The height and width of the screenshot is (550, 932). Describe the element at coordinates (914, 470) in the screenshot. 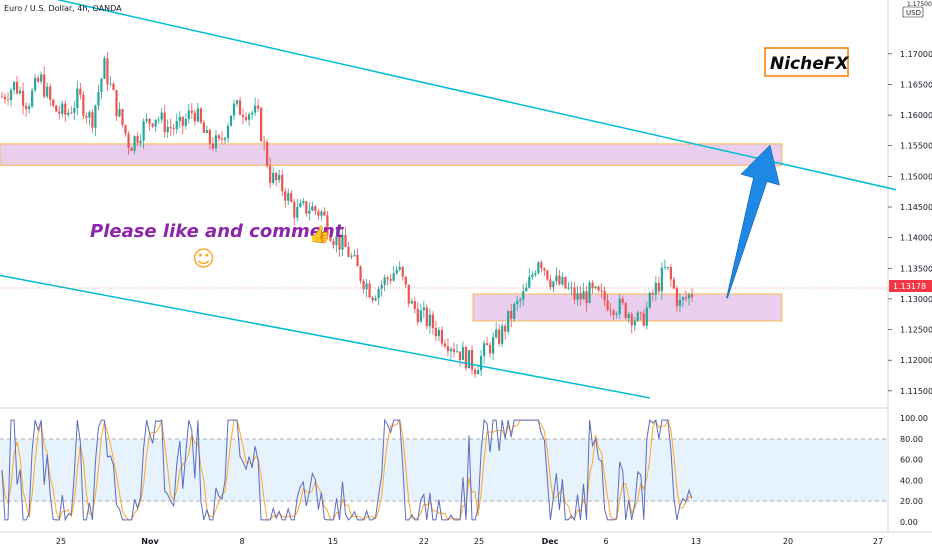

I see `stochastic-axis: 100.00 80.00 60.00 40.00 20.00 0.00` at that location.